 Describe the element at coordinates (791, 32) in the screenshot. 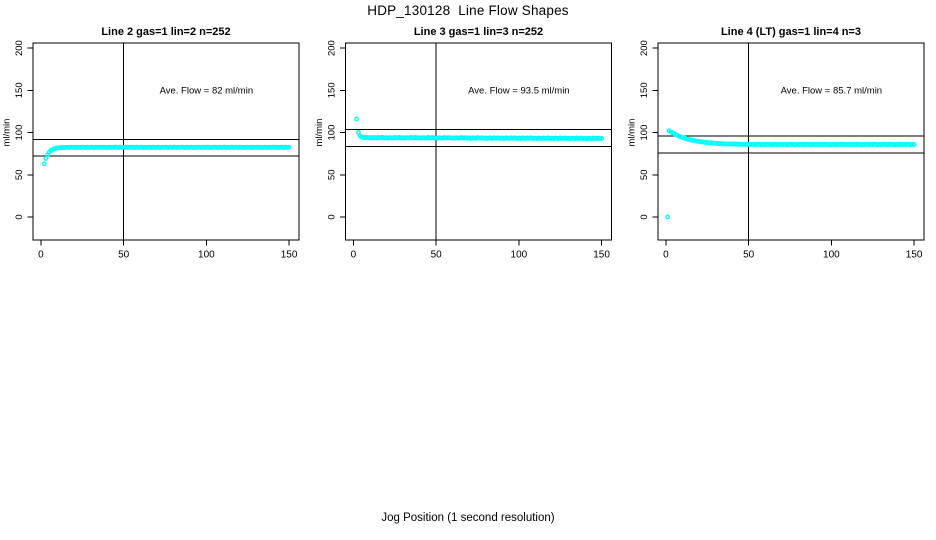

I see `panel-title: Line 4 (LT) gas=1 lin=4 n=3` at that location.